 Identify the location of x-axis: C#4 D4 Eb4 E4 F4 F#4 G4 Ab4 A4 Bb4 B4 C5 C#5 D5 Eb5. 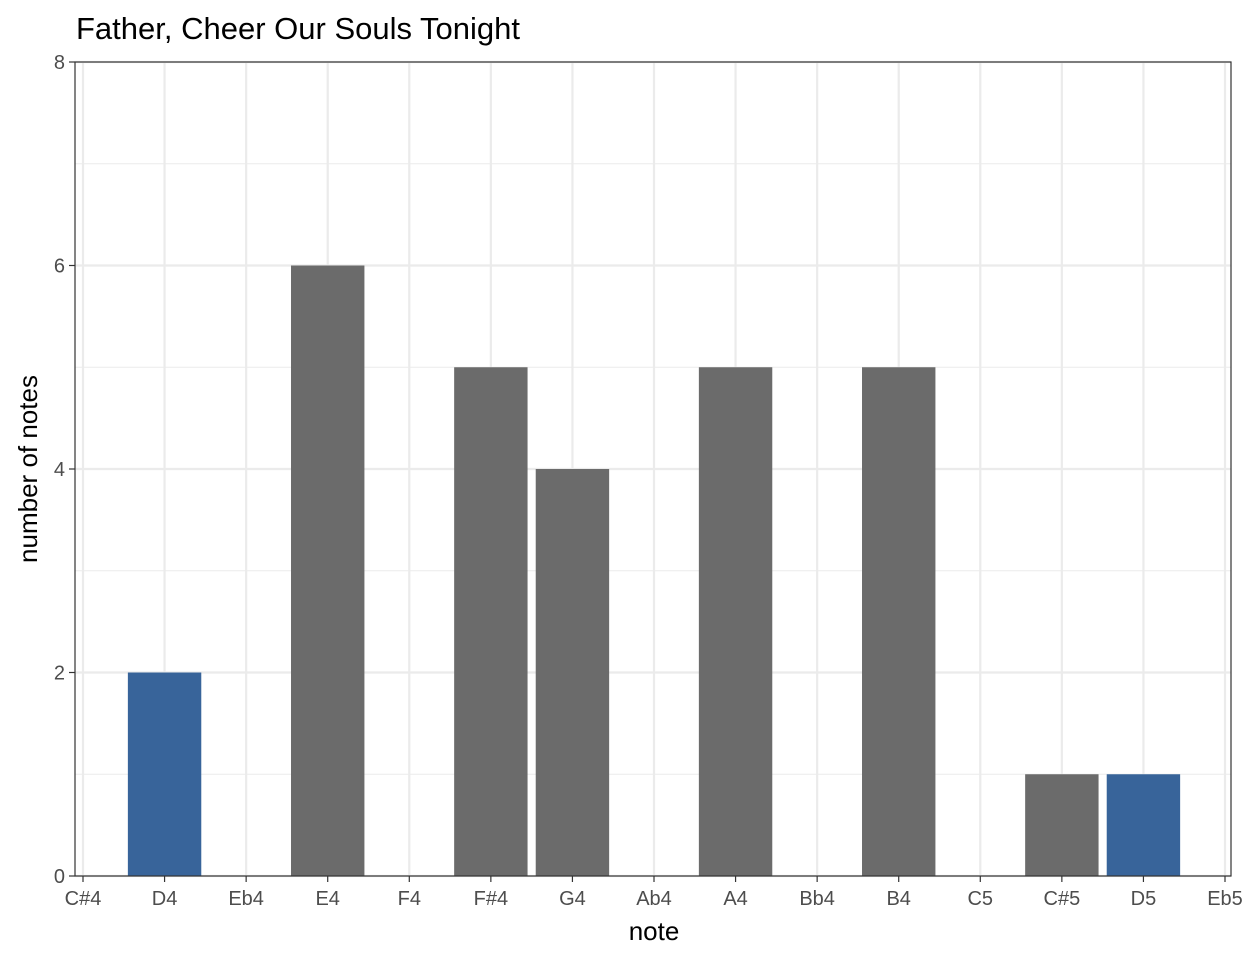
(654, 893).